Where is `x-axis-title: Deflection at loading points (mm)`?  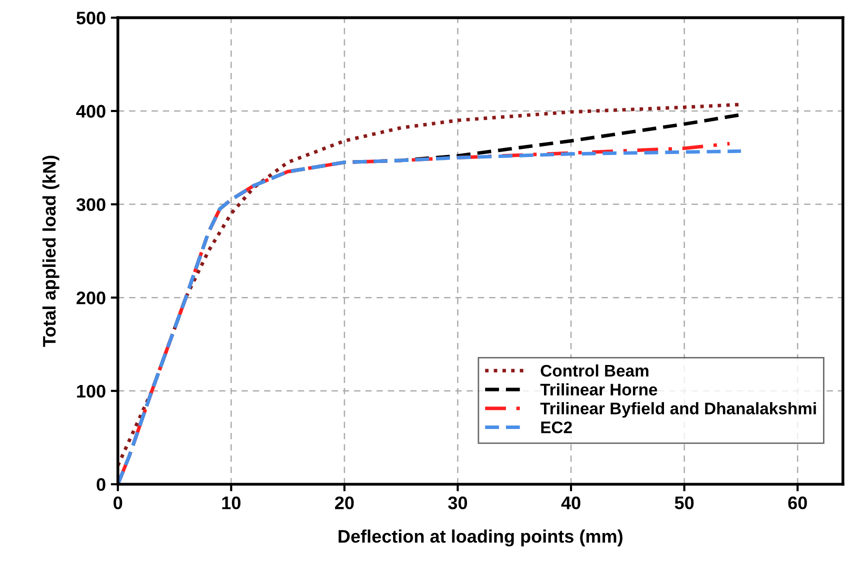
x-axis-title: Deflection at loading points (mm) is located at coordinates (480, 538).